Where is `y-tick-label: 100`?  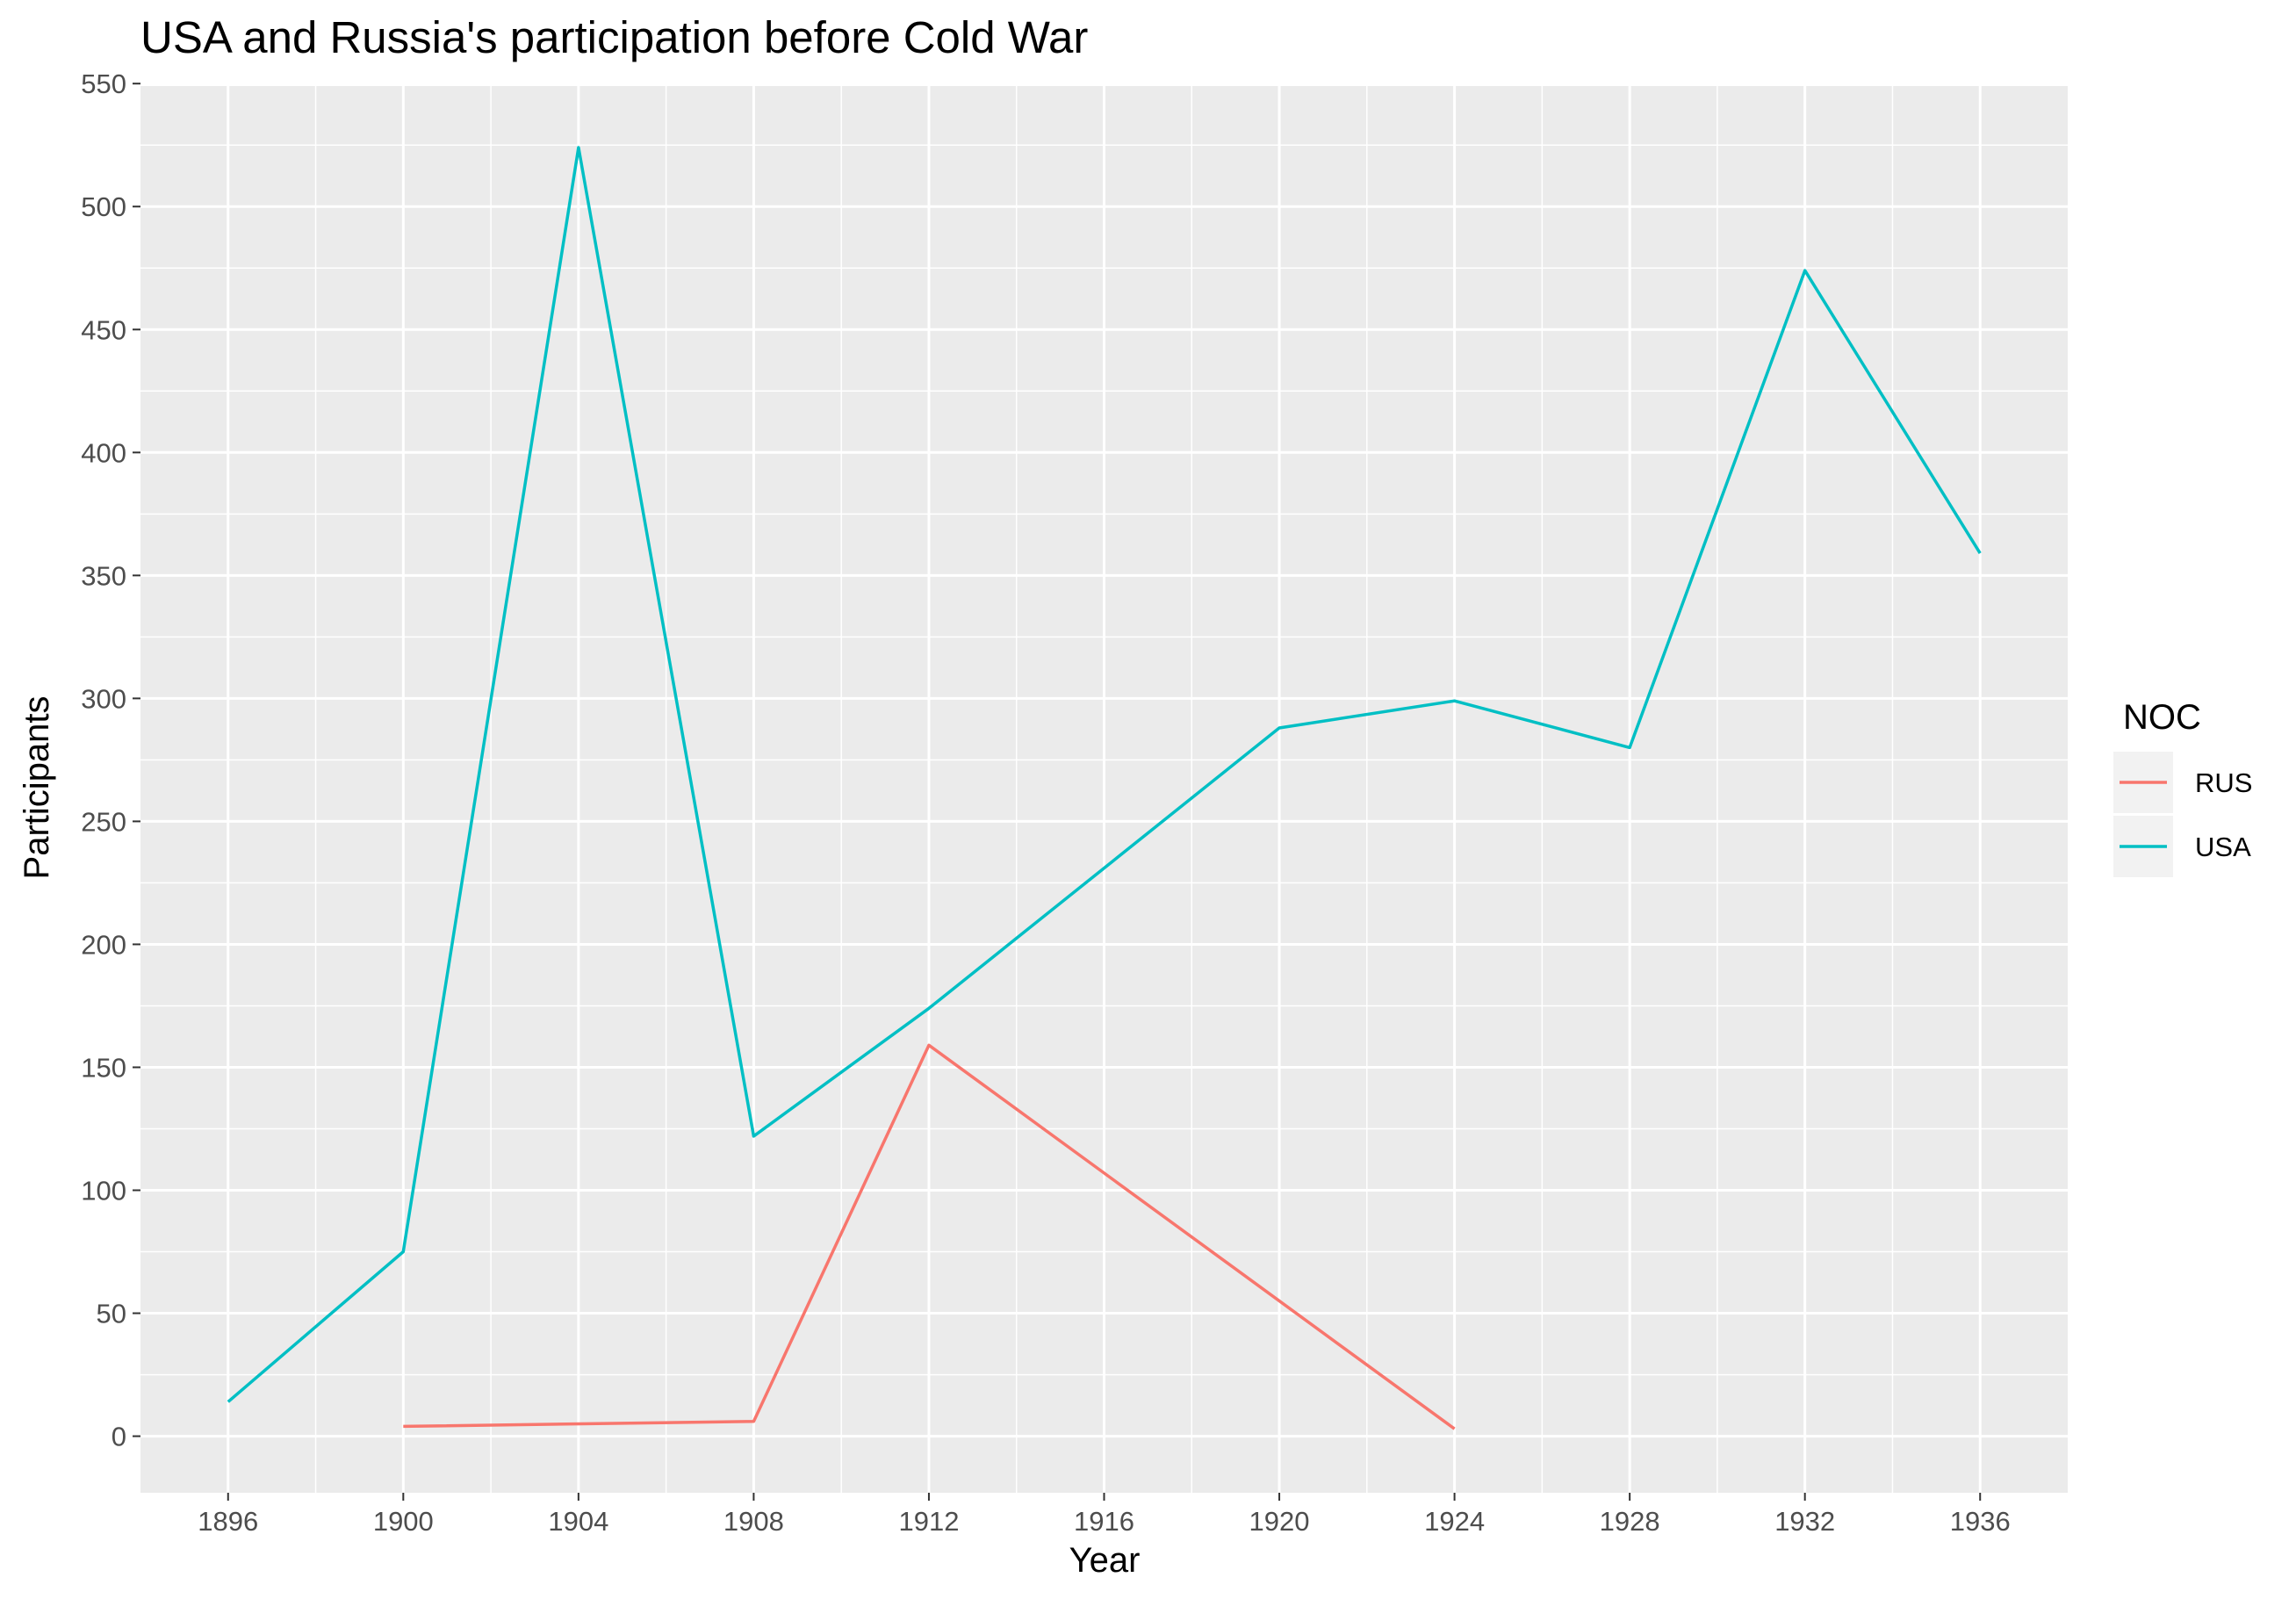
y-tick-label: 100 is located at coordinates (104, 1191).